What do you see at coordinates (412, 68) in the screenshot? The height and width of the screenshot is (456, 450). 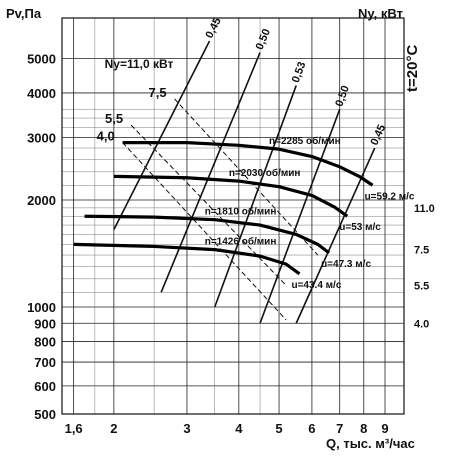 I see `temperature-label: t=20°C` at bounding box center [412, 68].